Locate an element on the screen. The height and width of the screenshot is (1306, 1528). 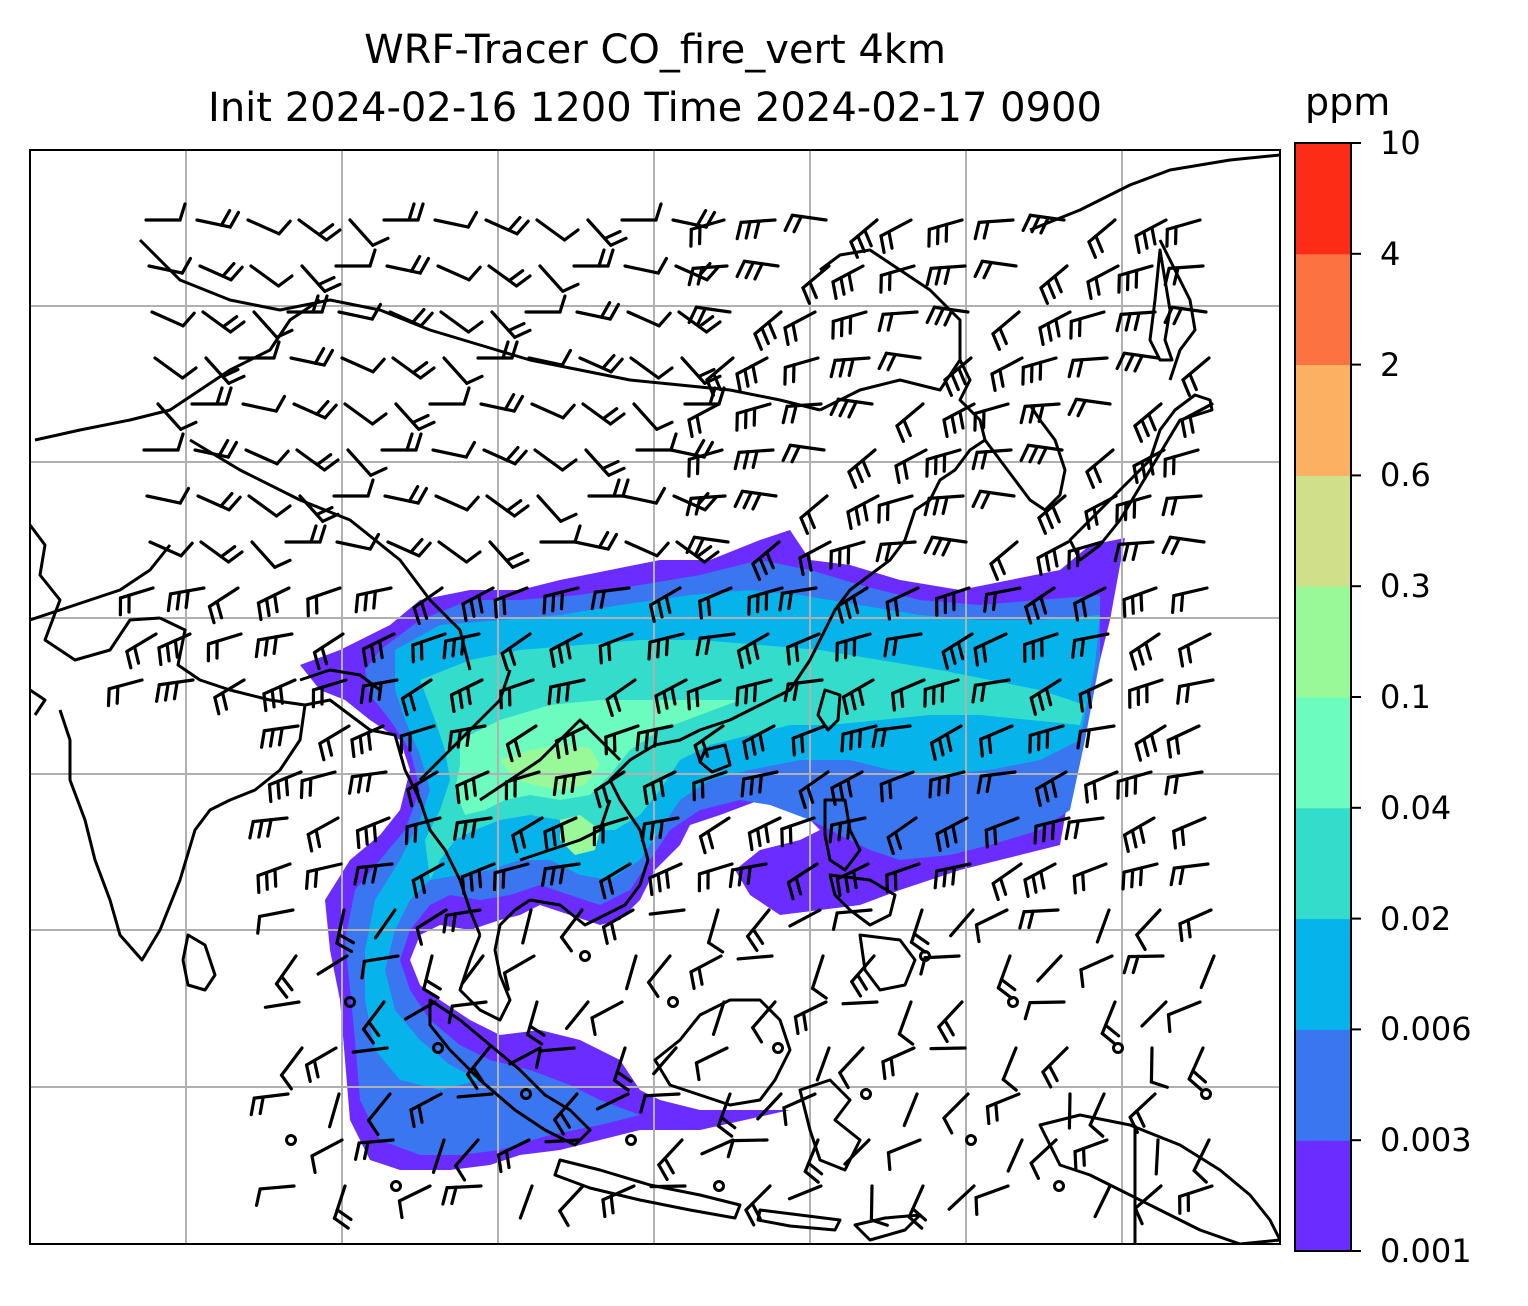
coastline-arabian-sea is located at coordinates (95, 593).